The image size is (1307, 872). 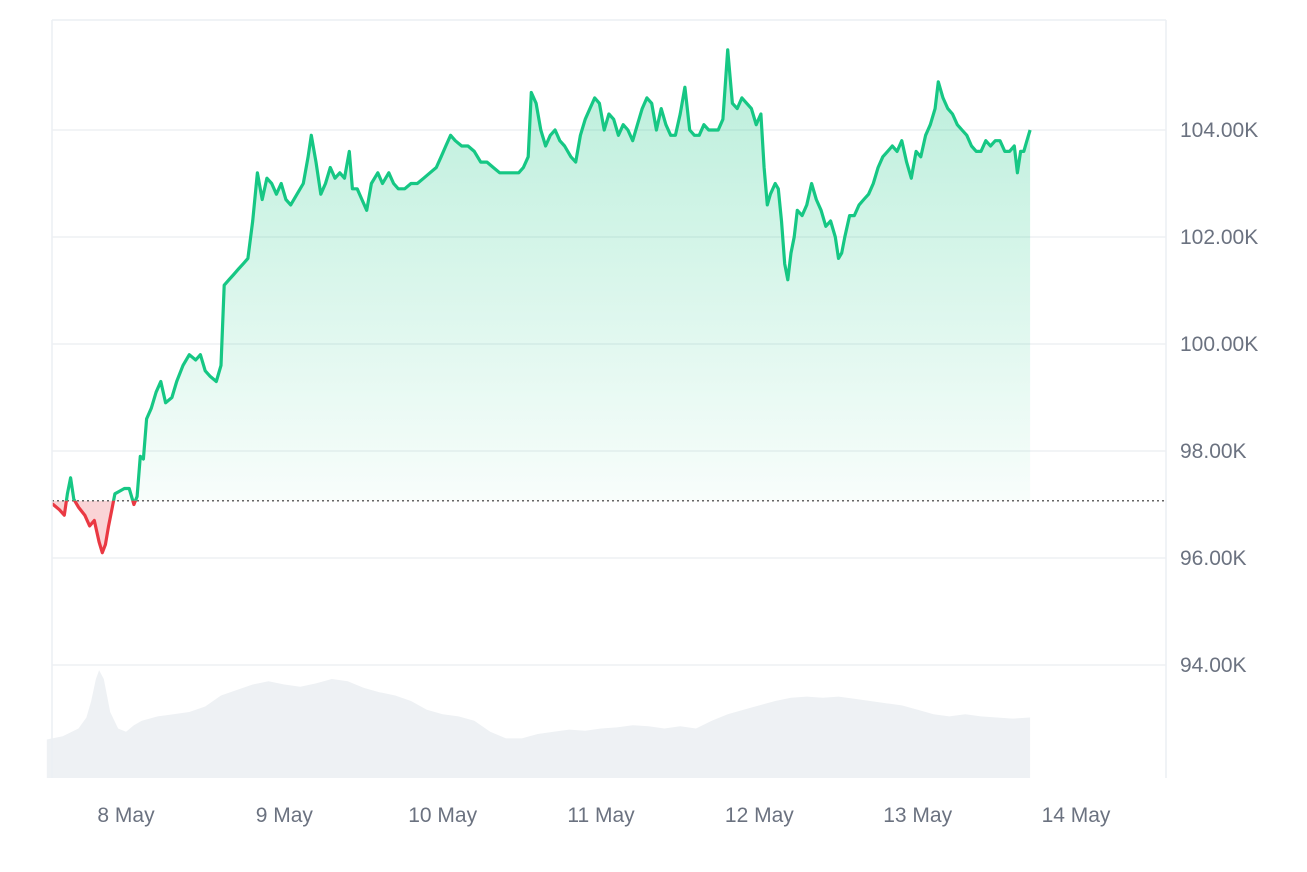 I want to click on x-axis: 8 May 9 May 10 May 11 May 12 May 13 May 14 May, so click(x=604, y=815).